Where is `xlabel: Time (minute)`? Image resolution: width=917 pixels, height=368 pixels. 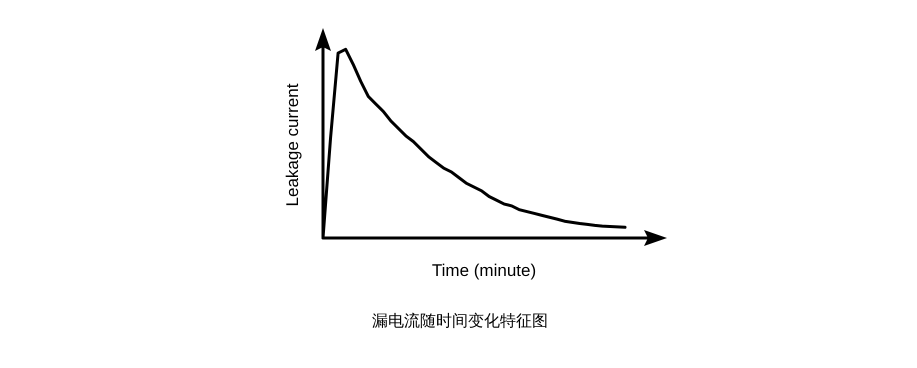
xlabel: Time (minute) is located at coordinates (484, 270).